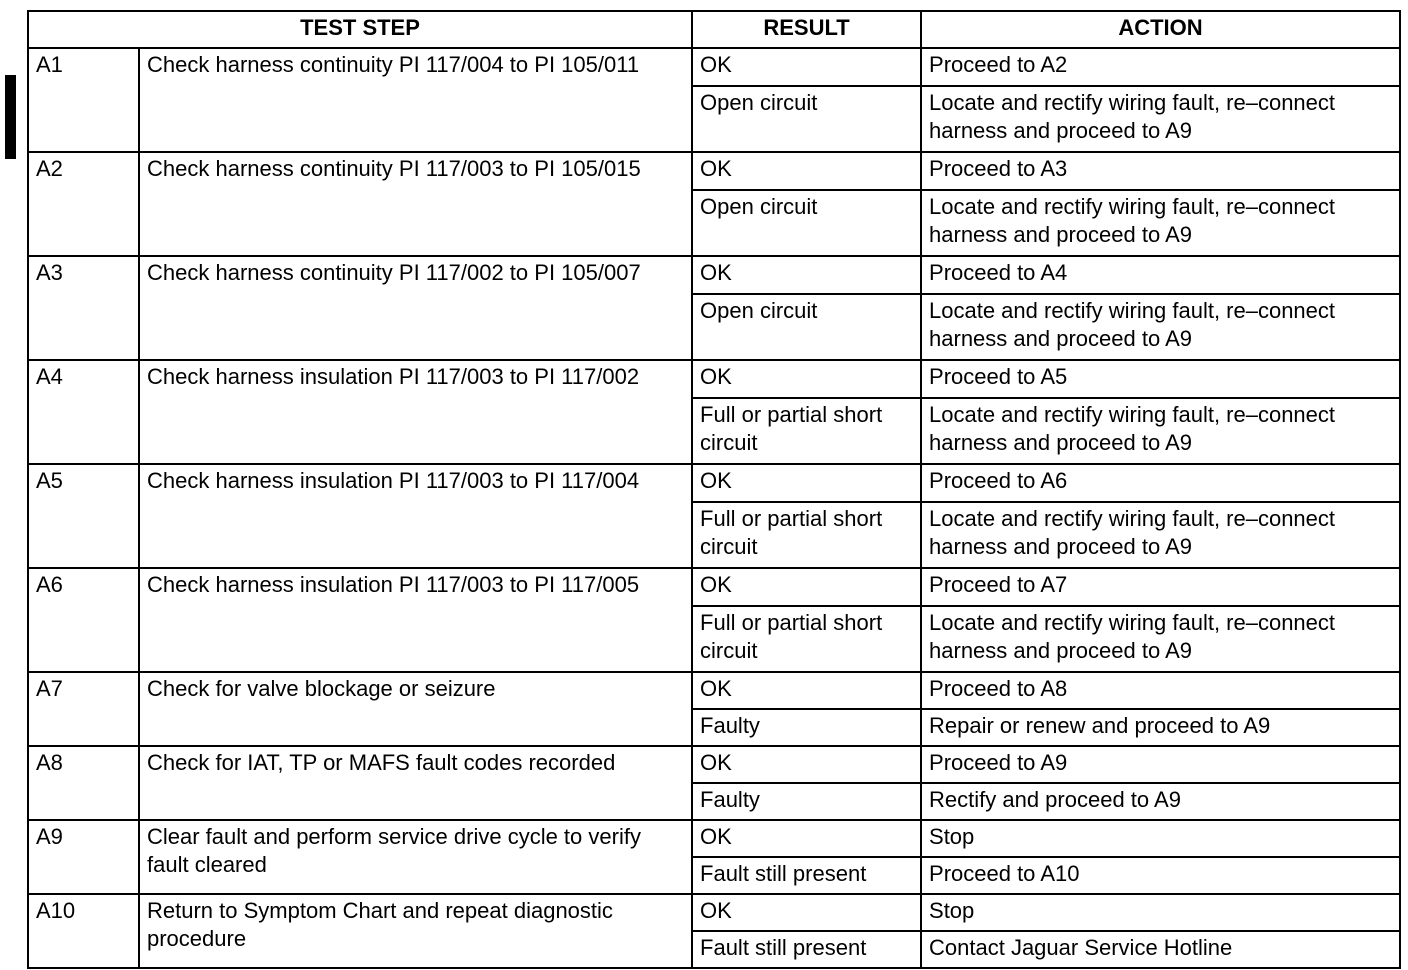  I want to click on action-cell: Proceed to A6, so click(1161, 483).